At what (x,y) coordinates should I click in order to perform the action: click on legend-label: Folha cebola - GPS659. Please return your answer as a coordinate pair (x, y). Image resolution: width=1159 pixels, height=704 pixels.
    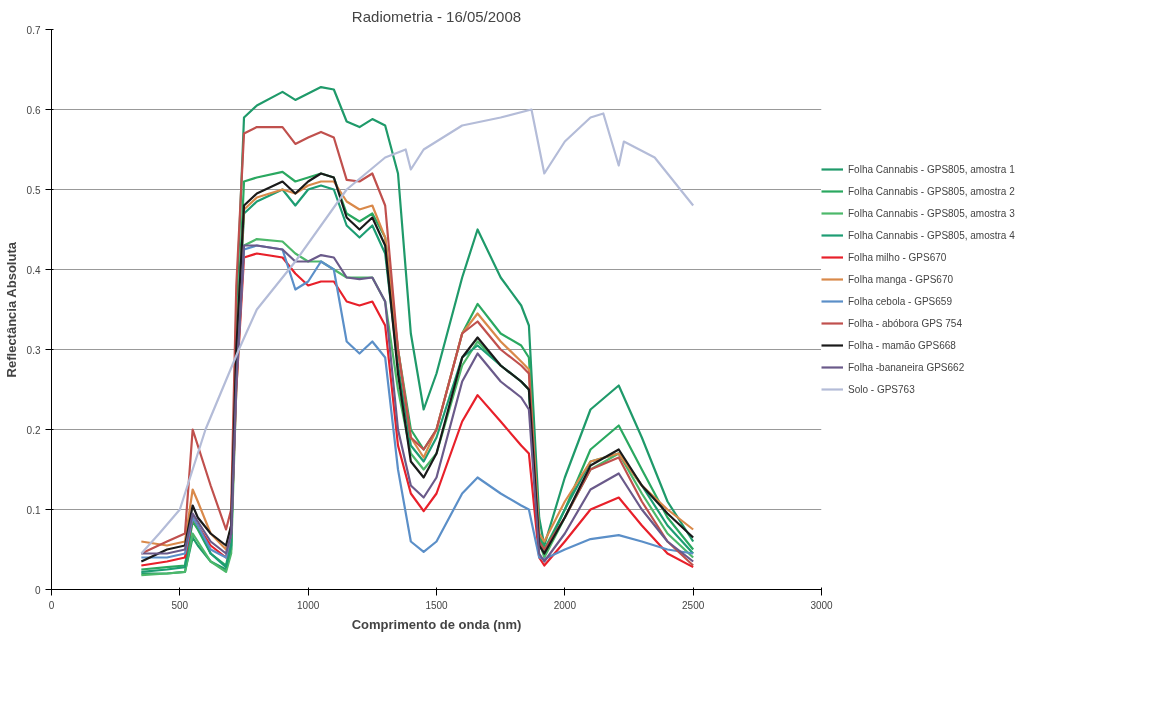
    Looking at the image, I should click on (900, 301).